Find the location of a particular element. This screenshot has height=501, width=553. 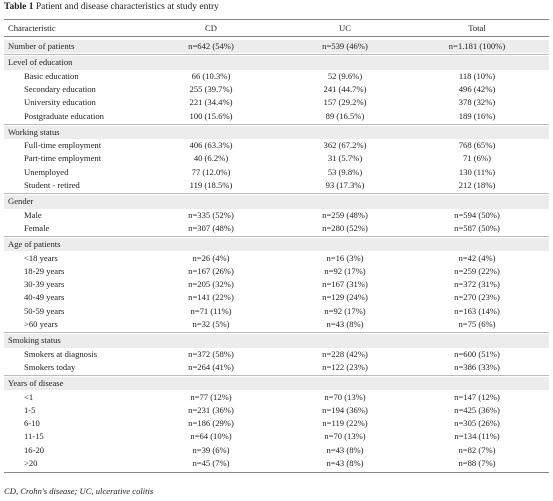

table-row: 11-15 n=64 (10%) n=70 (13%) n=134 (11%) is located at coordinates (276, 436).